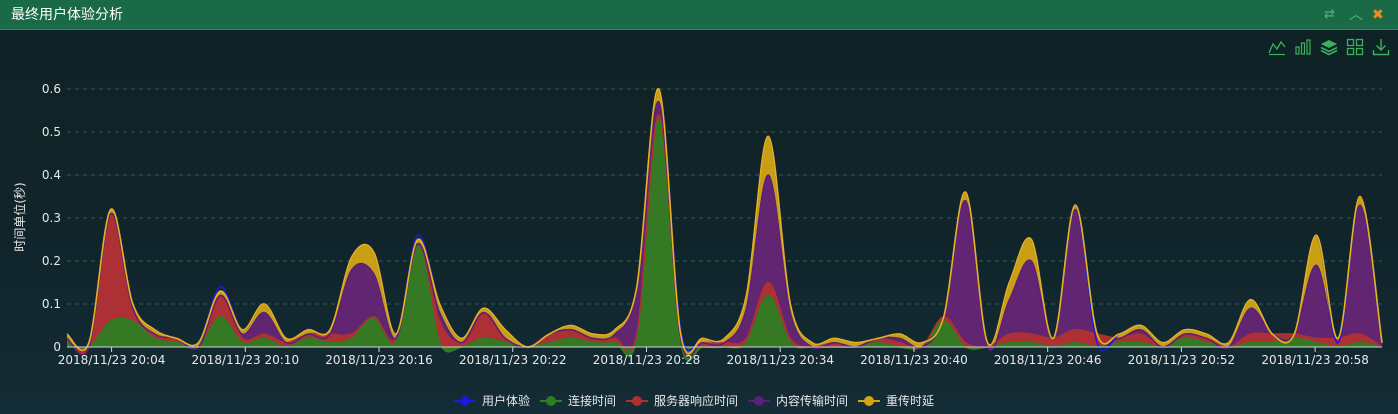 The width and height of the screenshot is (1398, 414). I want to click on legend: 用户体验 连接时间 服务器响应时间 内容传输时间 重传时延, so click(694, 400).